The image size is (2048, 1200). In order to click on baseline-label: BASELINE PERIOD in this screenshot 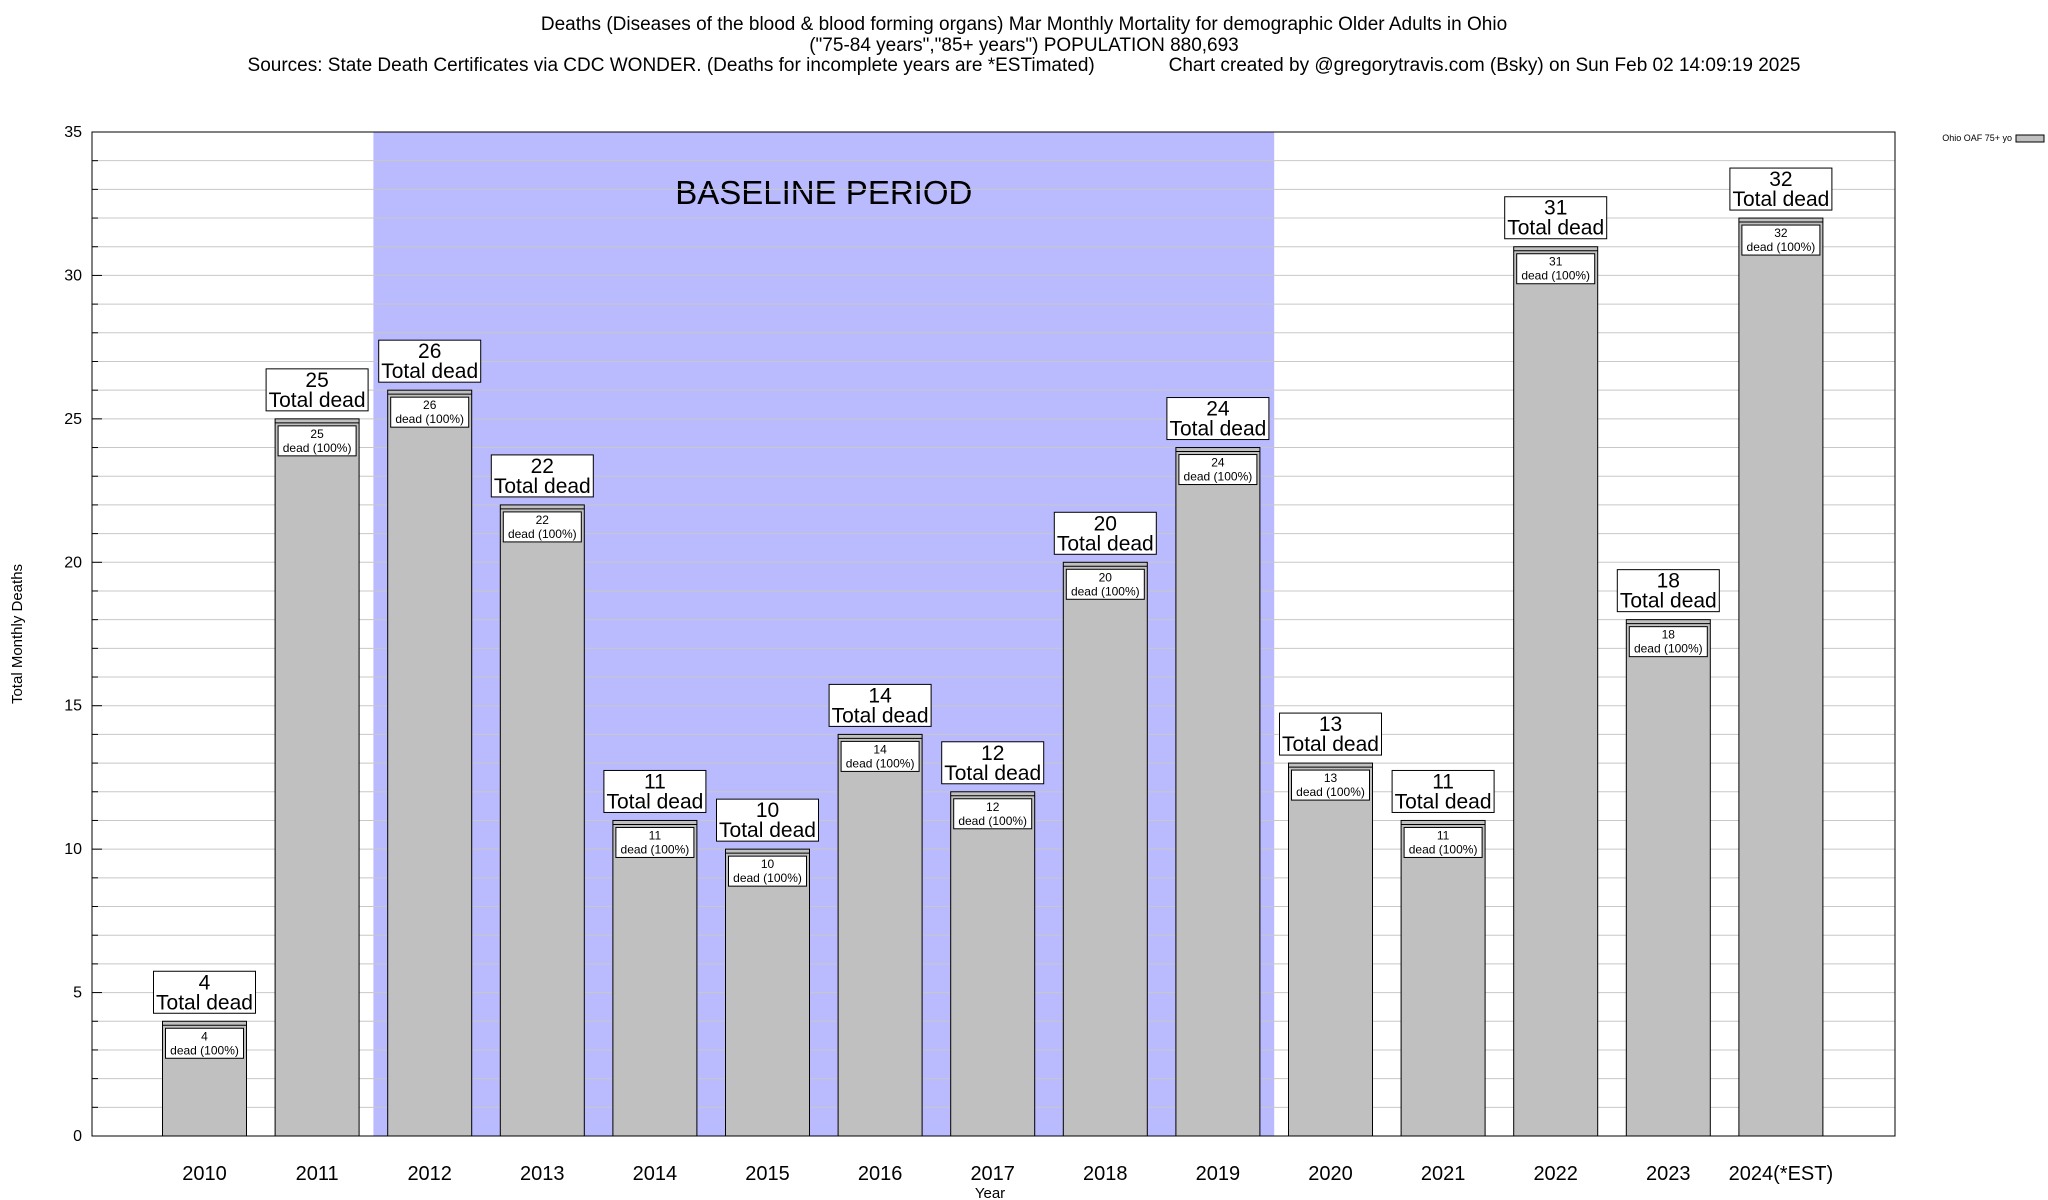, I will do `click(823, 192)`.